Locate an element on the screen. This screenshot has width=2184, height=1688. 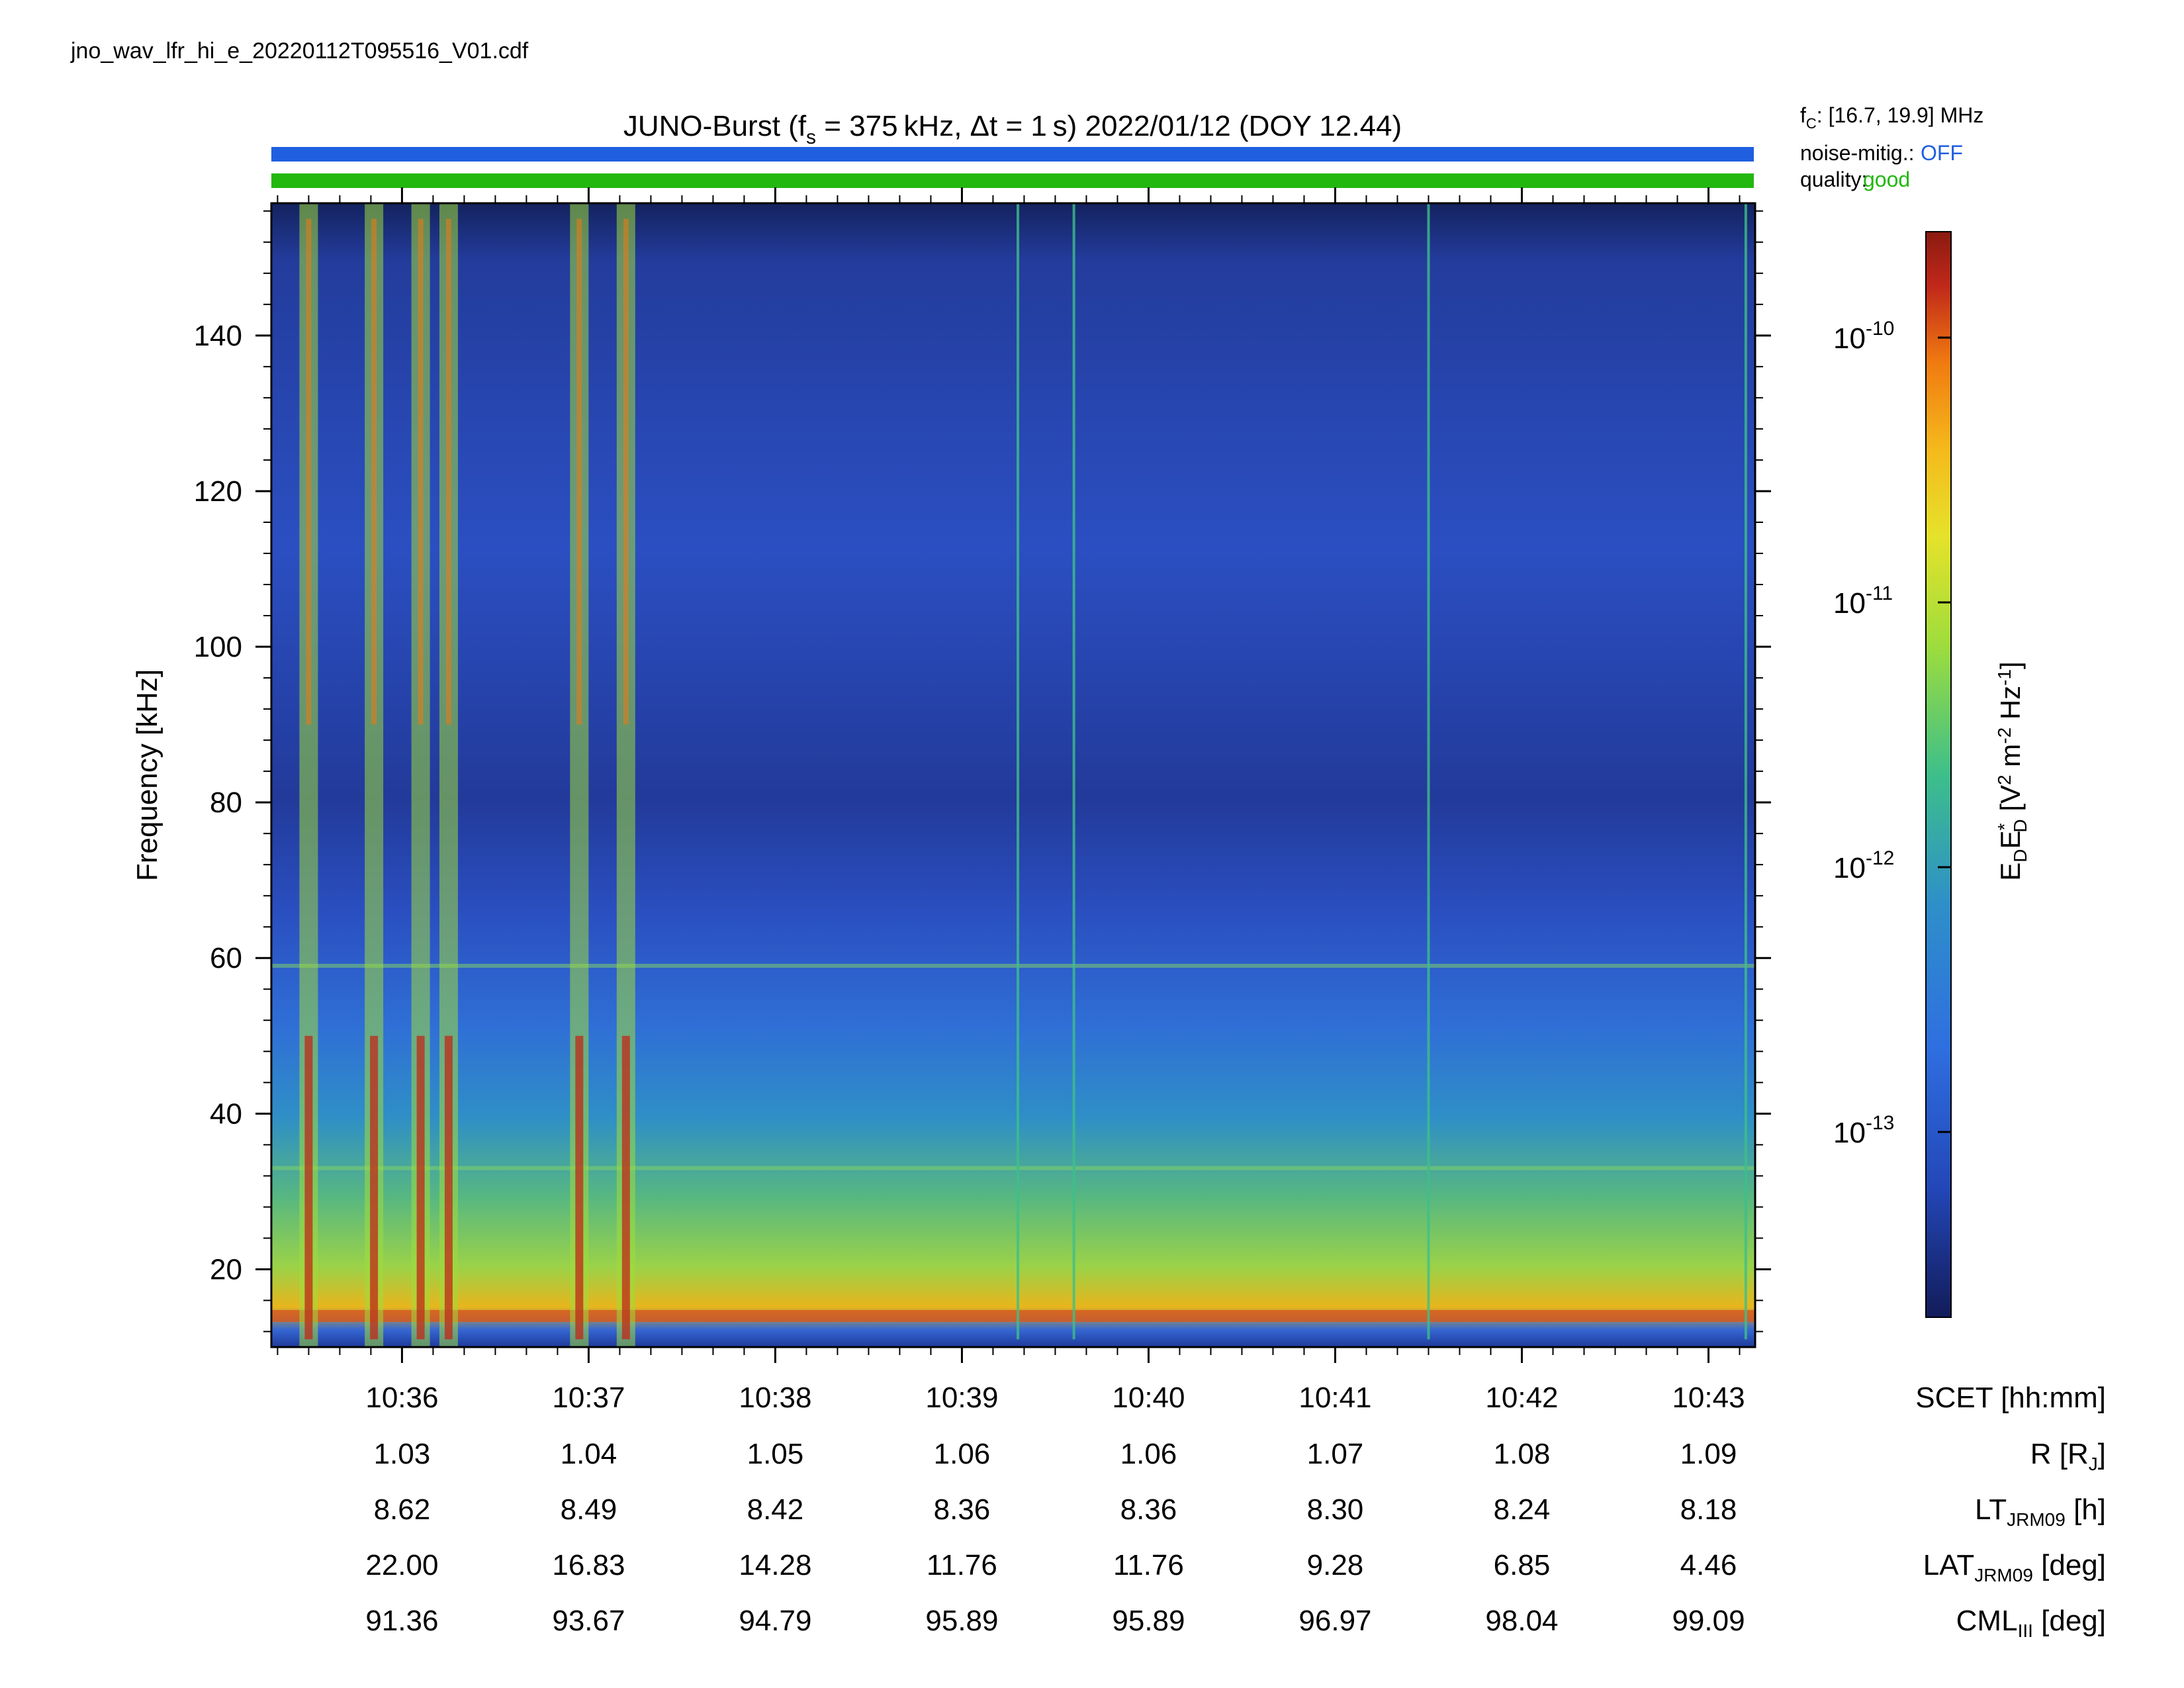
x-tick-label: 10:38 is located at coordinates (775, 1398).